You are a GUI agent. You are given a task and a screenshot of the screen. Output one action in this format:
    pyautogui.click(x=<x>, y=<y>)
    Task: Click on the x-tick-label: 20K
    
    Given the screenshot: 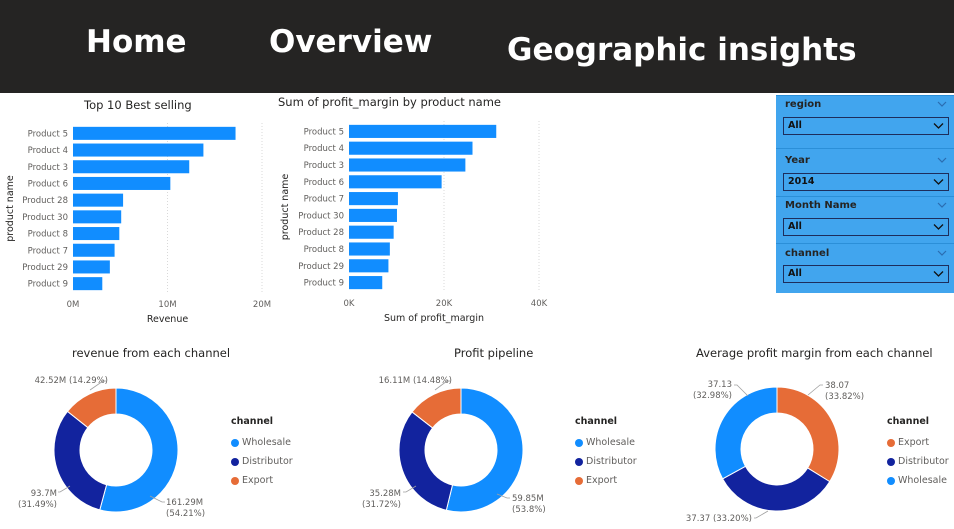 What is the action you would take?
    pyautogui.click(x=444, y=304)
    